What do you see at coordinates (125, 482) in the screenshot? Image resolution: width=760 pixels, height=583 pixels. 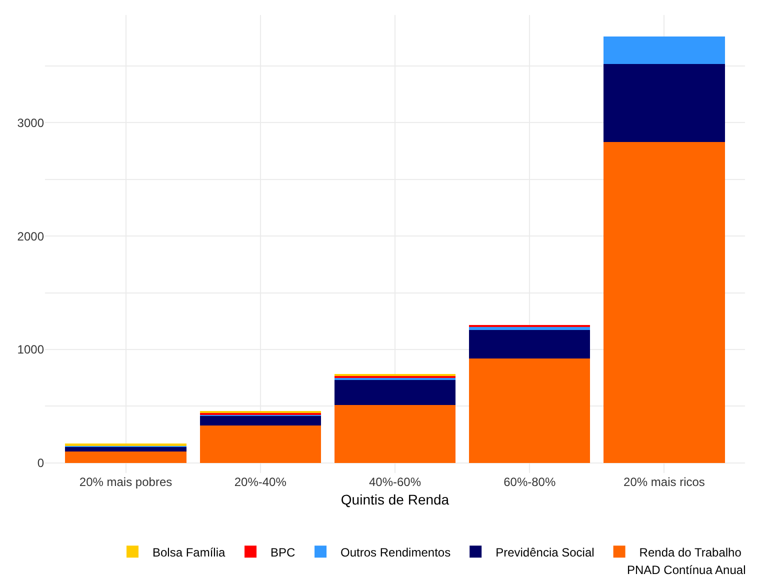 I see `x-tick-label: 20% mais pobres` at bounding box center [125, 482].